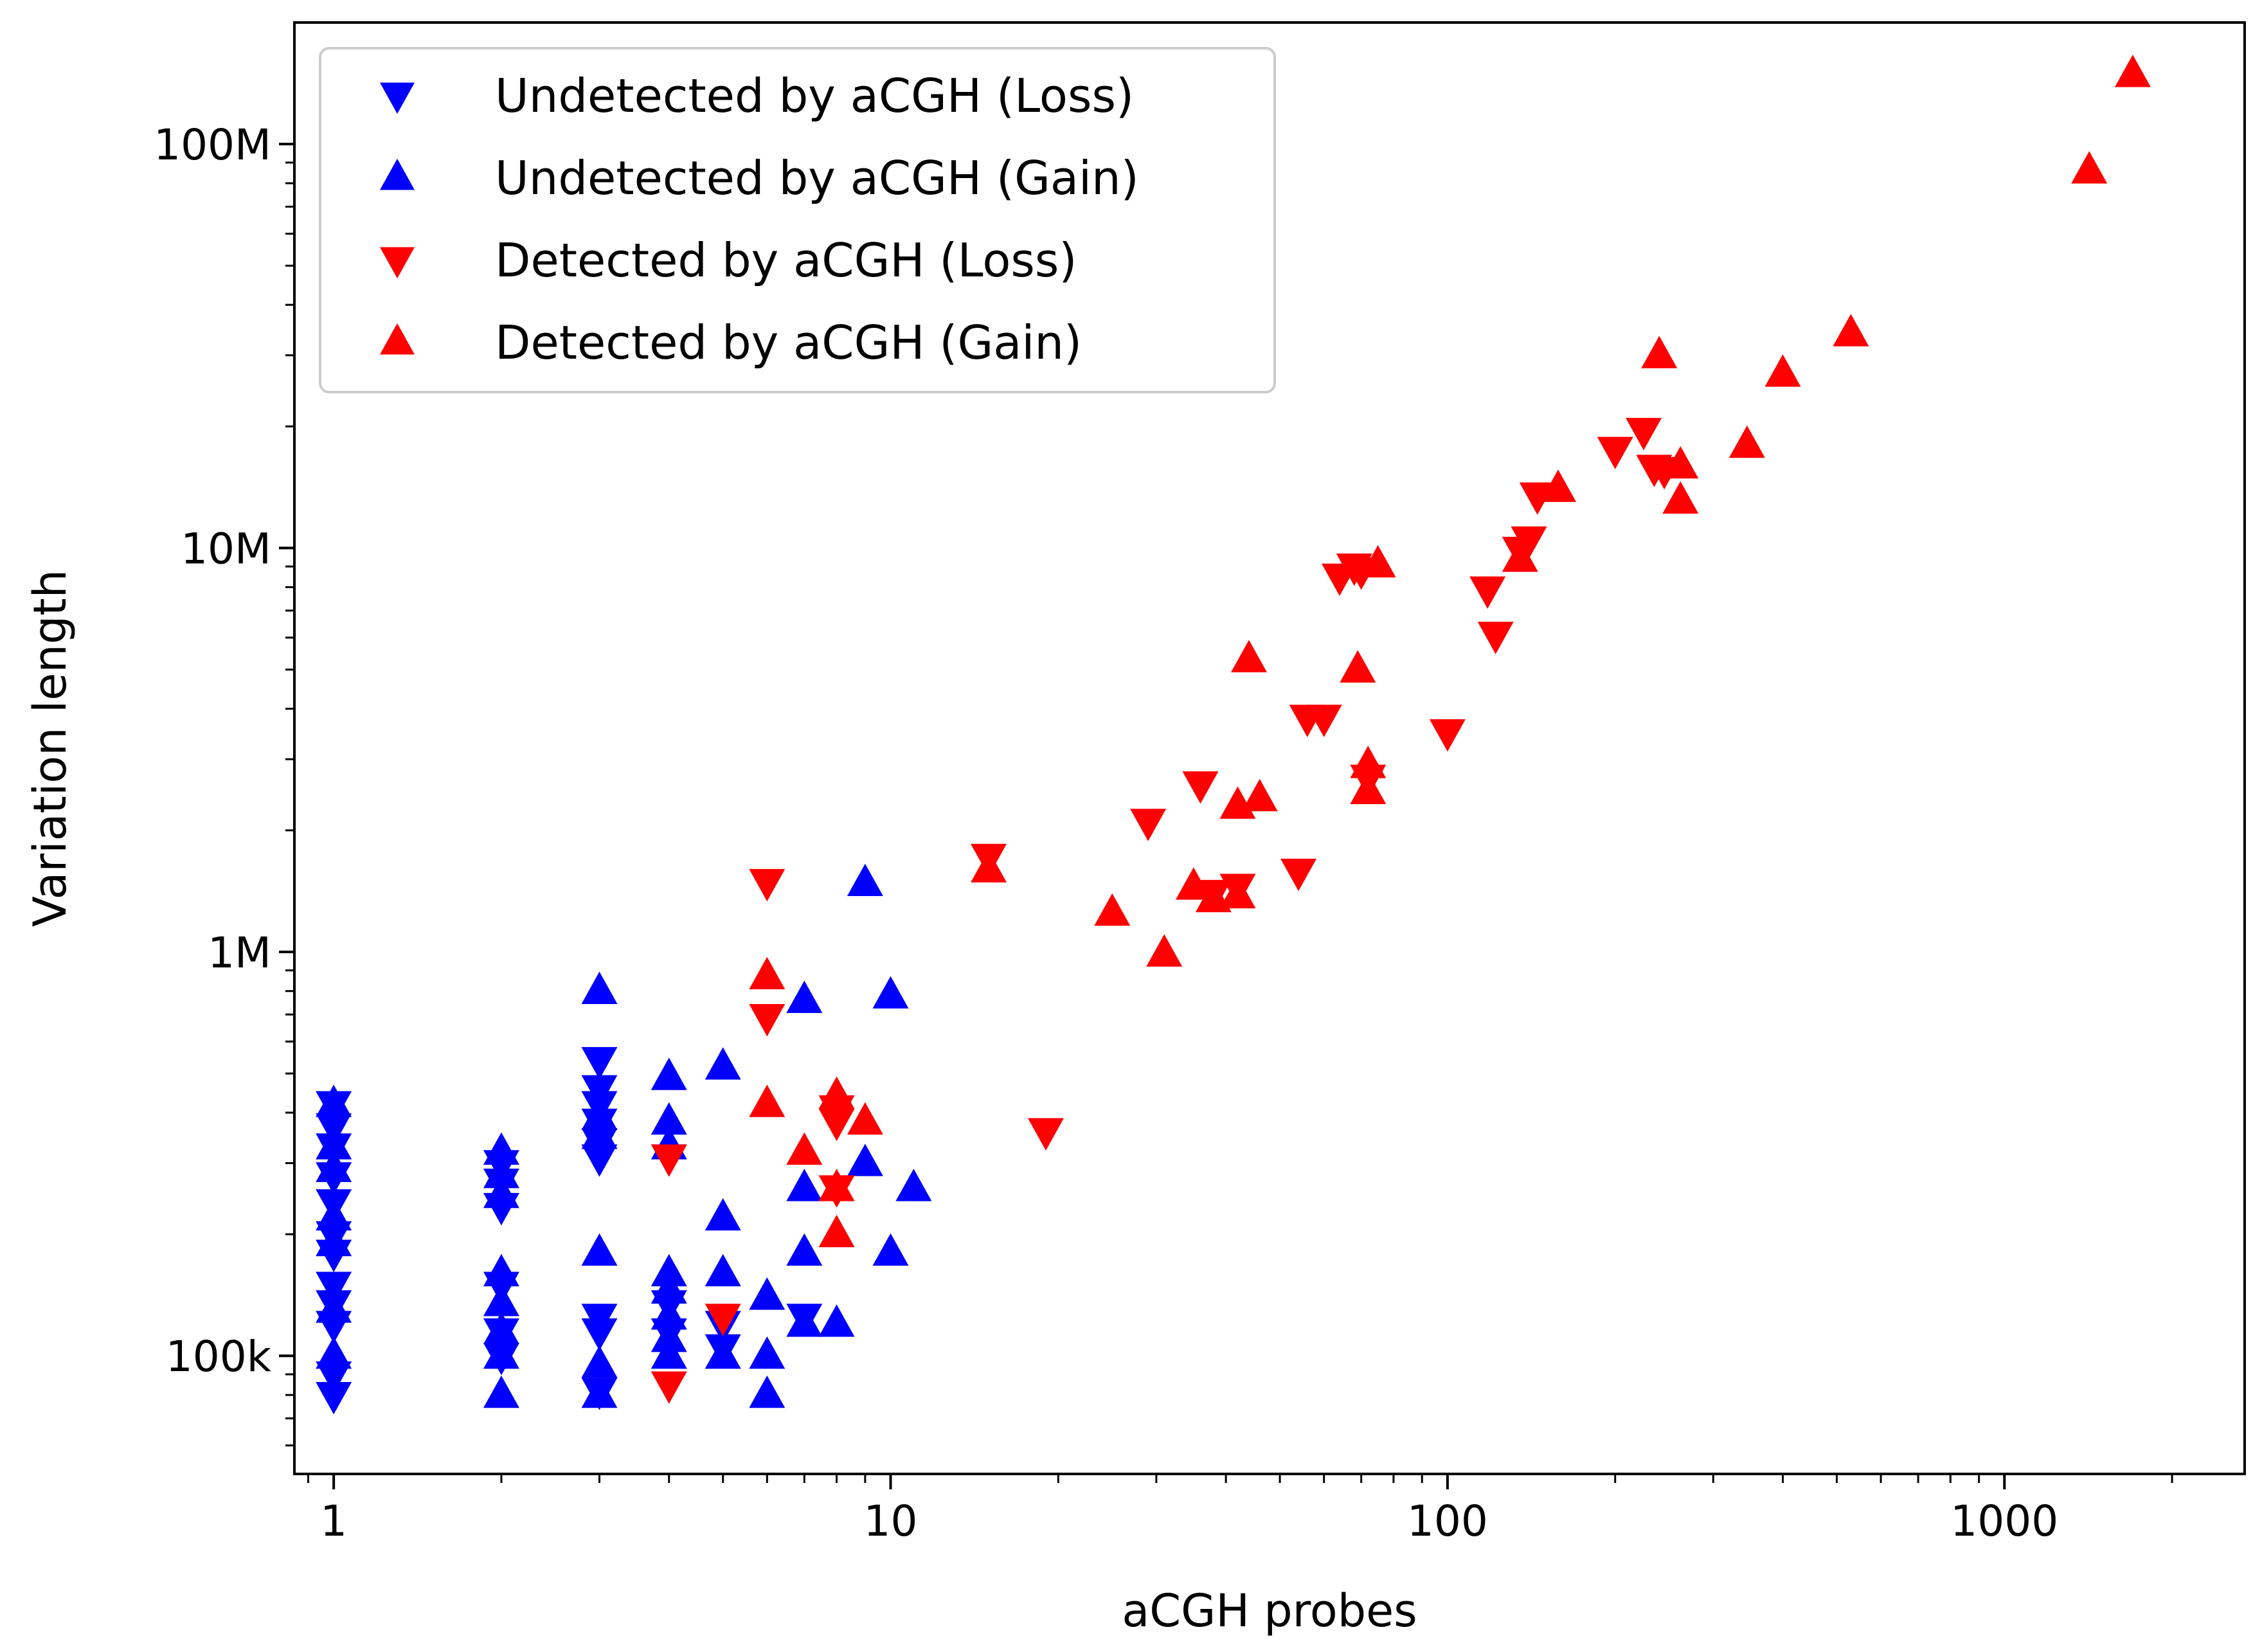 The image size is (2262, 1652). I want to click on y-tick-label: 100M, so click(213, 145).